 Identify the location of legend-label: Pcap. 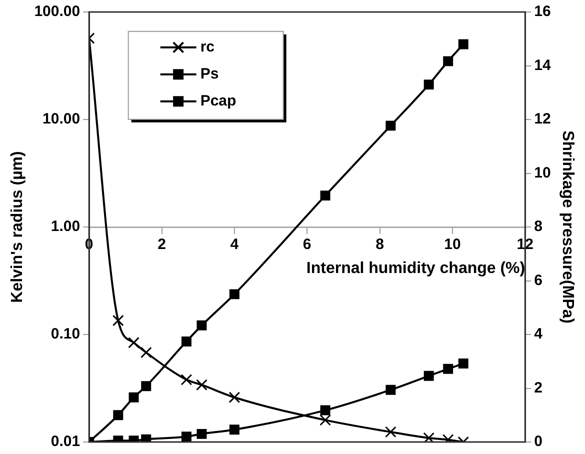
(218, 101).